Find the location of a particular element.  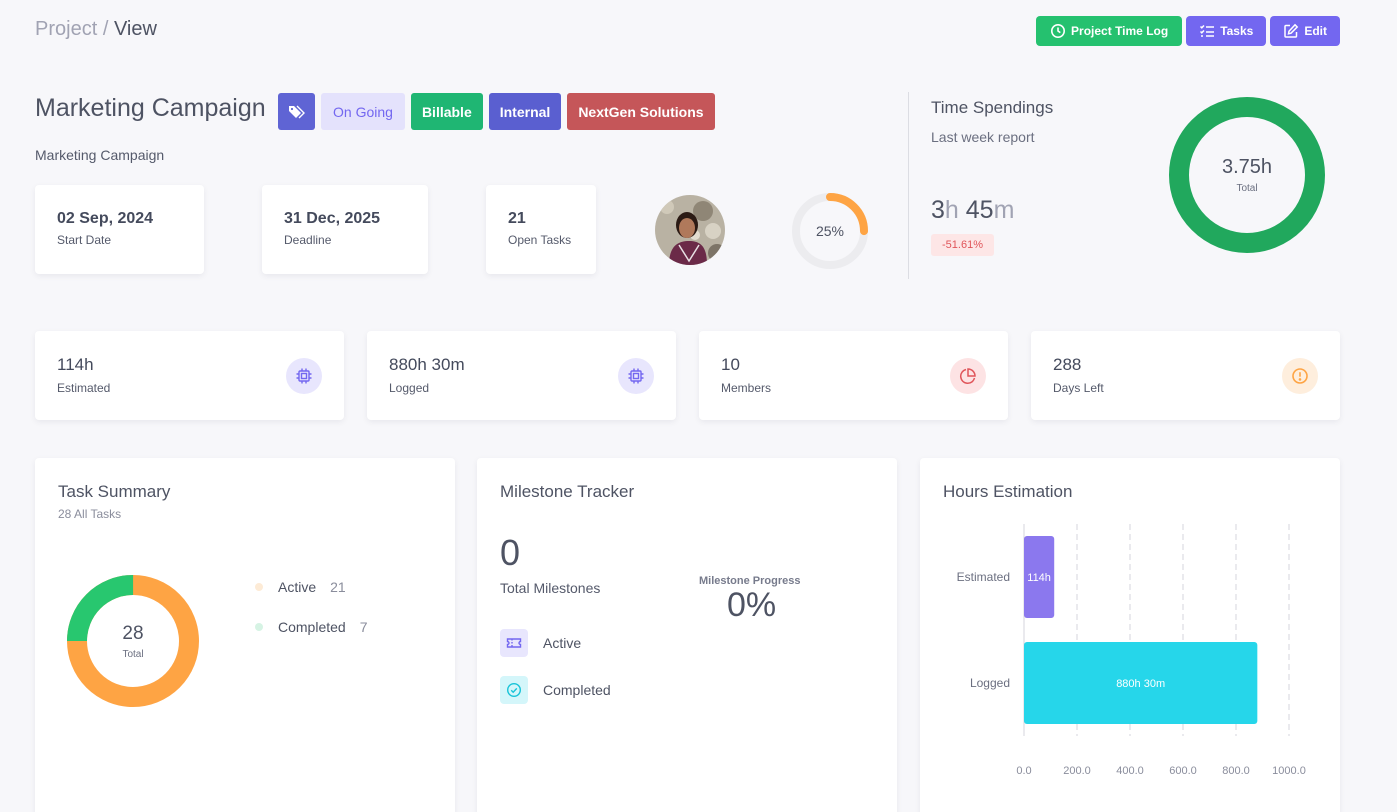

start-date-label: Start Date is located at coordinates (84, 240).